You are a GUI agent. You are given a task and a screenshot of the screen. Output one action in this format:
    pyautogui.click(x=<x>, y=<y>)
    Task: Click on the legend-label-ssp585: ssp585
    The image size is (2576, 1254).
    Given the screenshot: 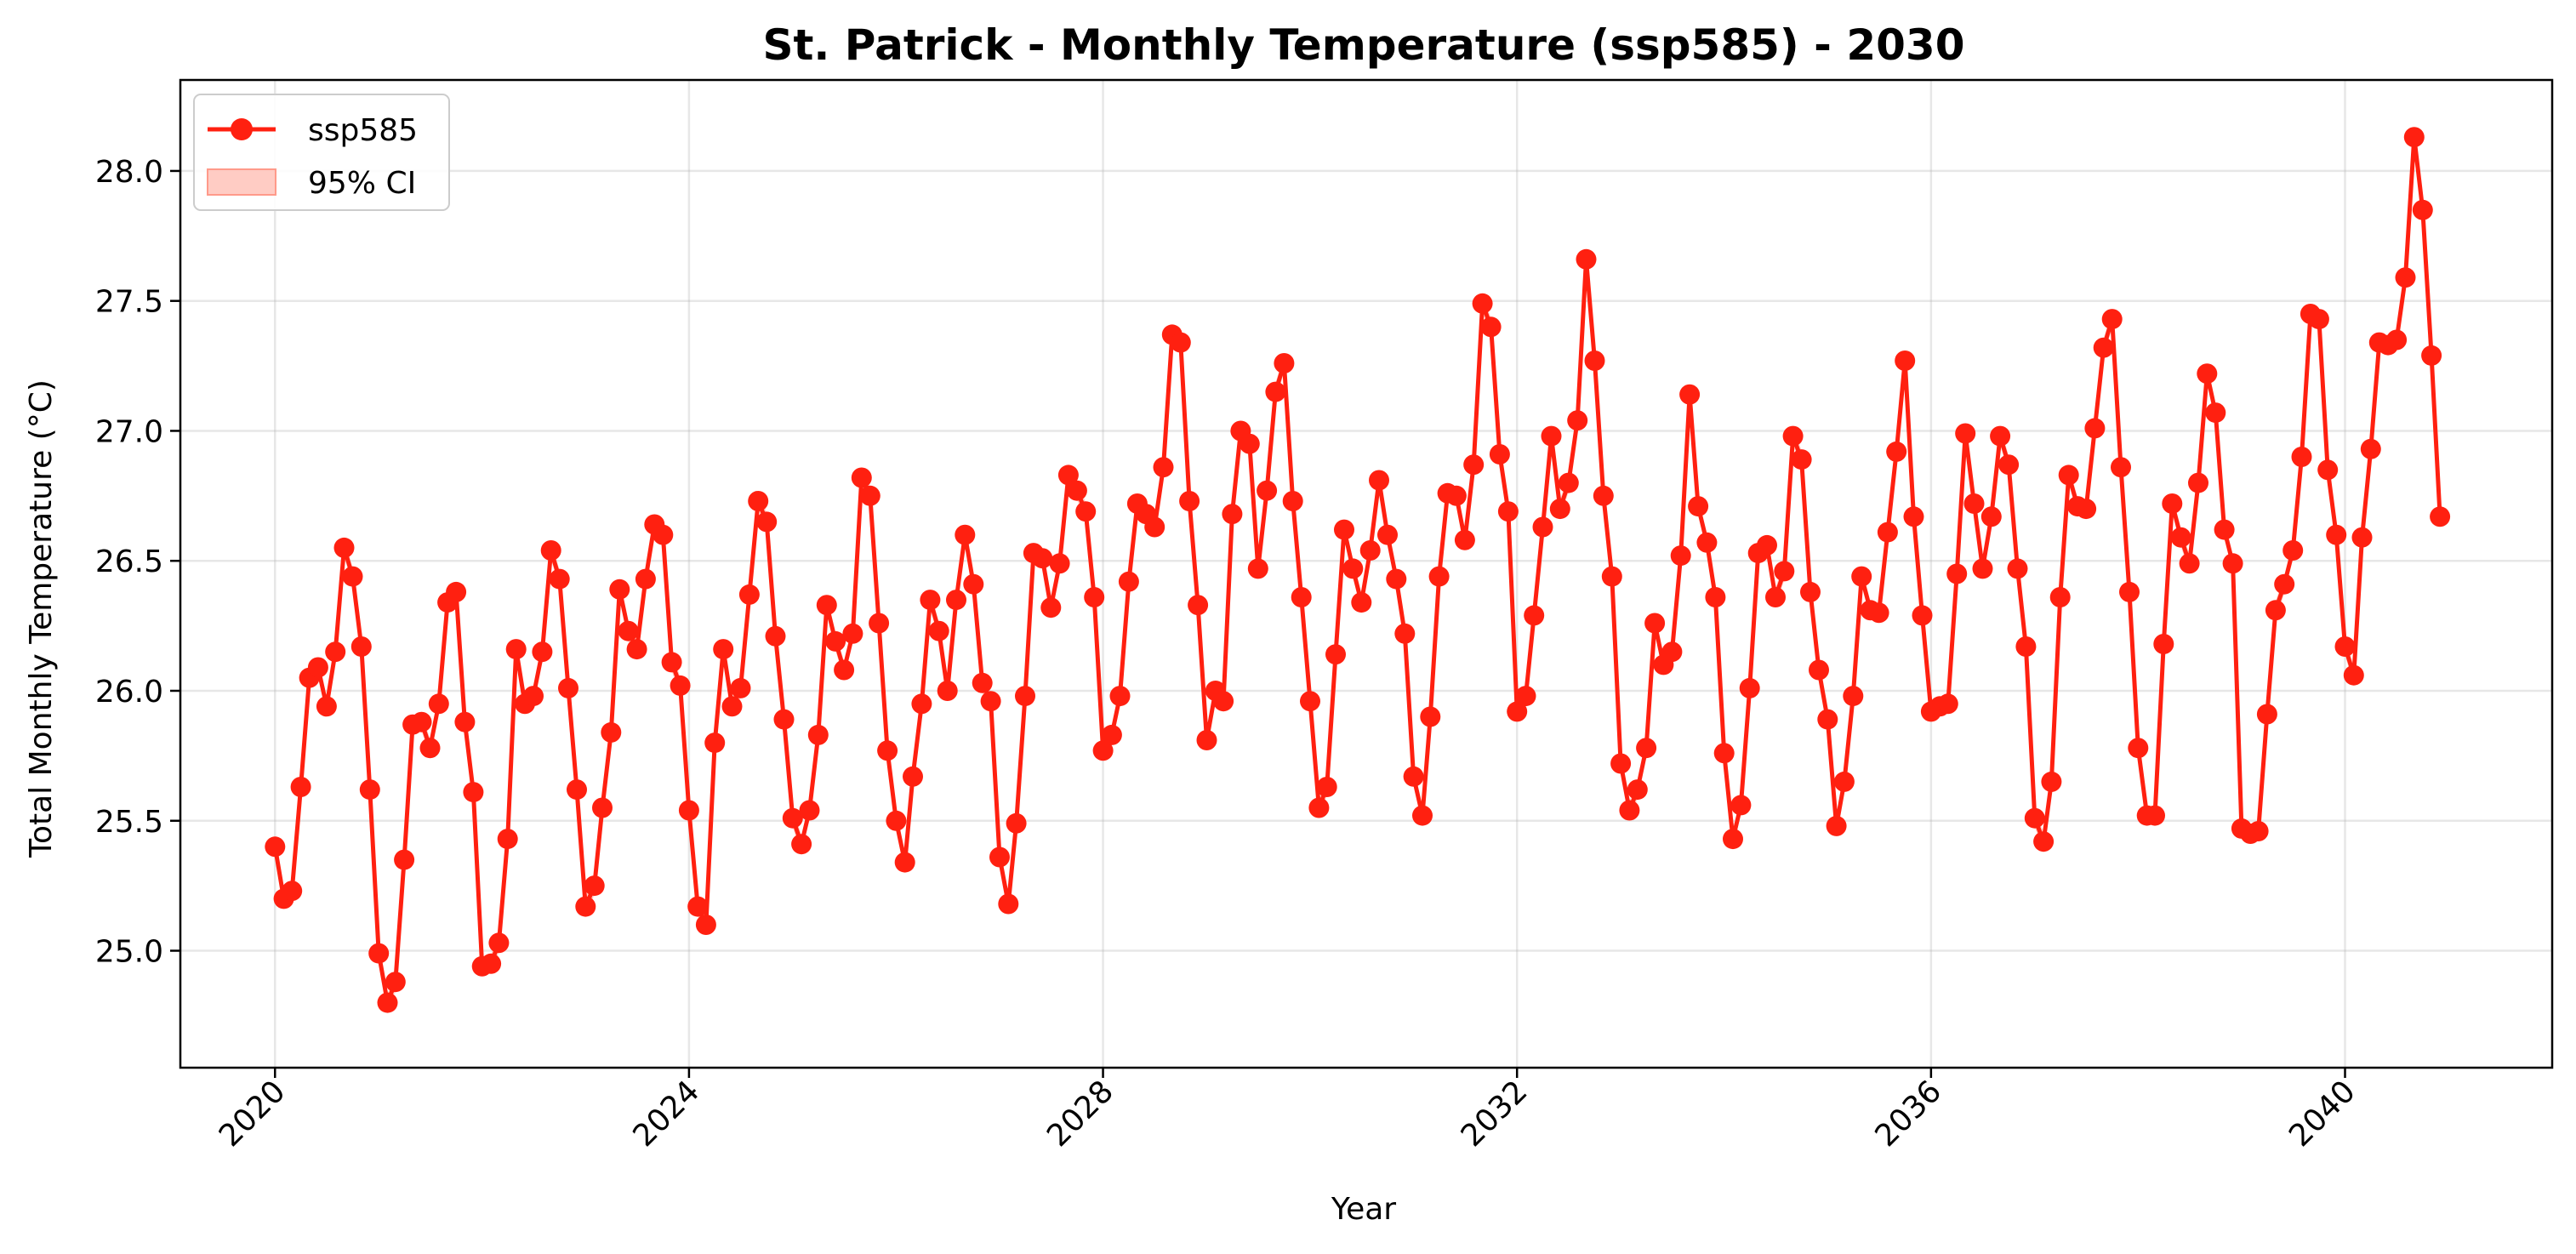 What is the action you would take?
    pyautogui.click(x=363, y=131)
    